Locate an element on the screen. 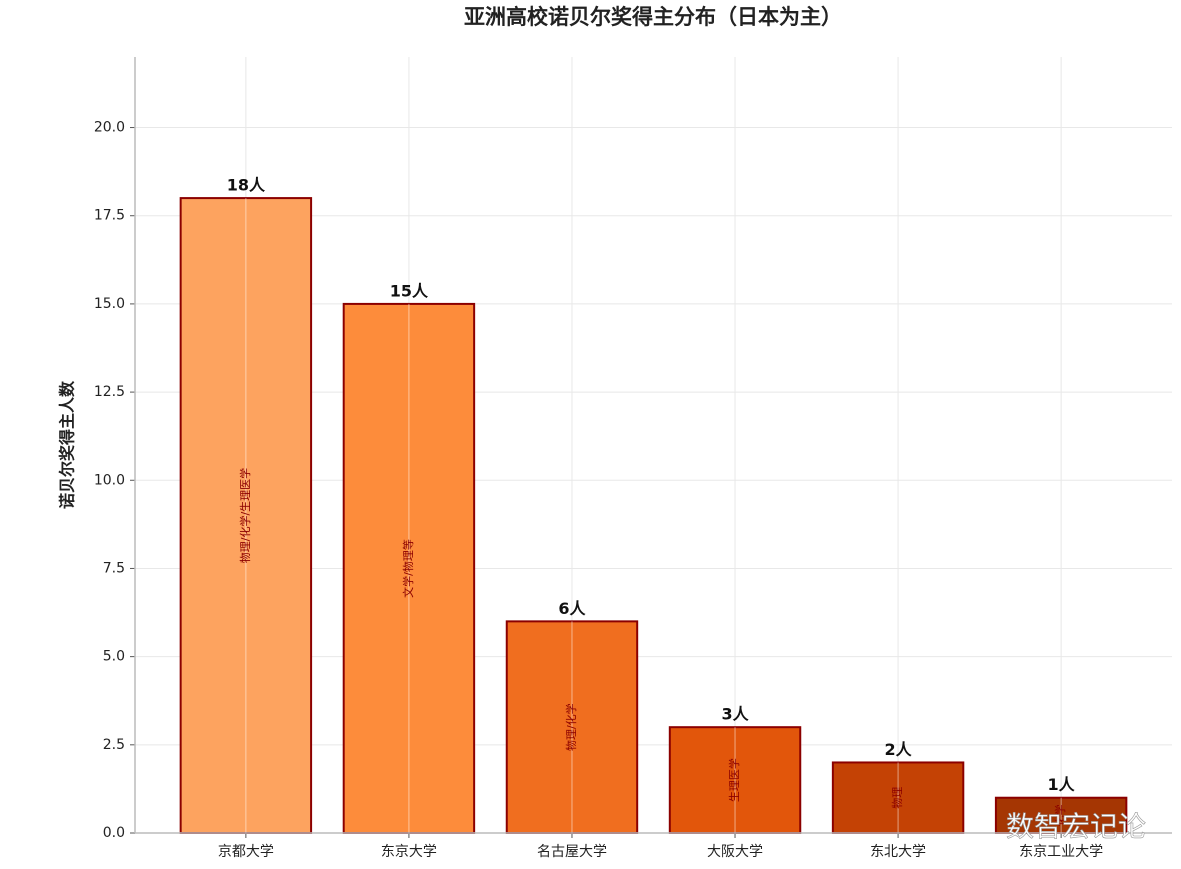 This screenshot has height=869, width=1181. bar-inner-label: 物理 is located at coordinates (897, 798).